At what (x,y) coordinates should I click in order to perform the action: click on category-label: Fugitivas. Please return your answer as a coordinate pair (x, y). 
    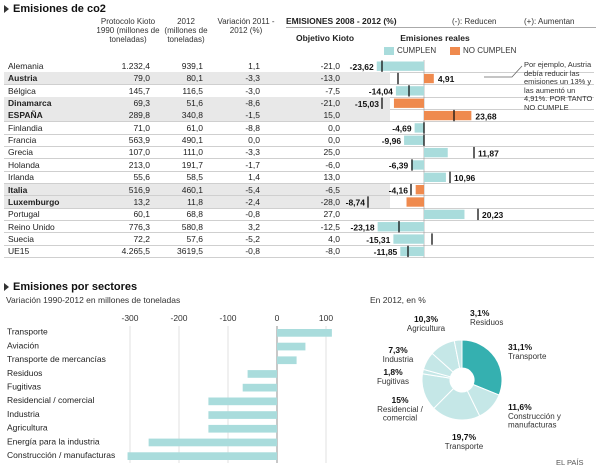
    Looking at the image, I should click on (24, 387).